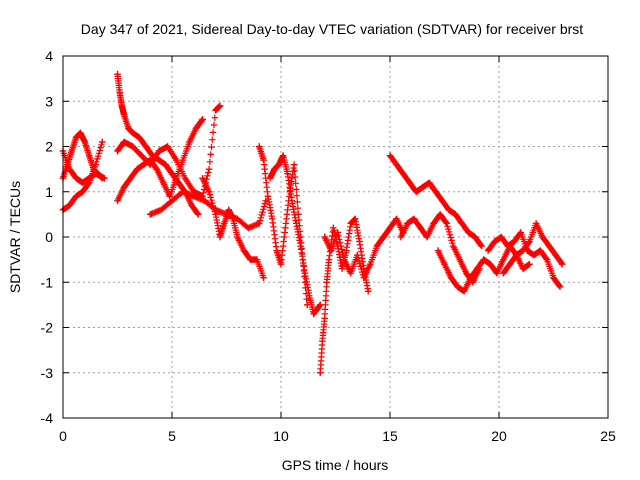 This screenshot has height=480, width=640. I want to click on series-track-q, so click(533, 248).